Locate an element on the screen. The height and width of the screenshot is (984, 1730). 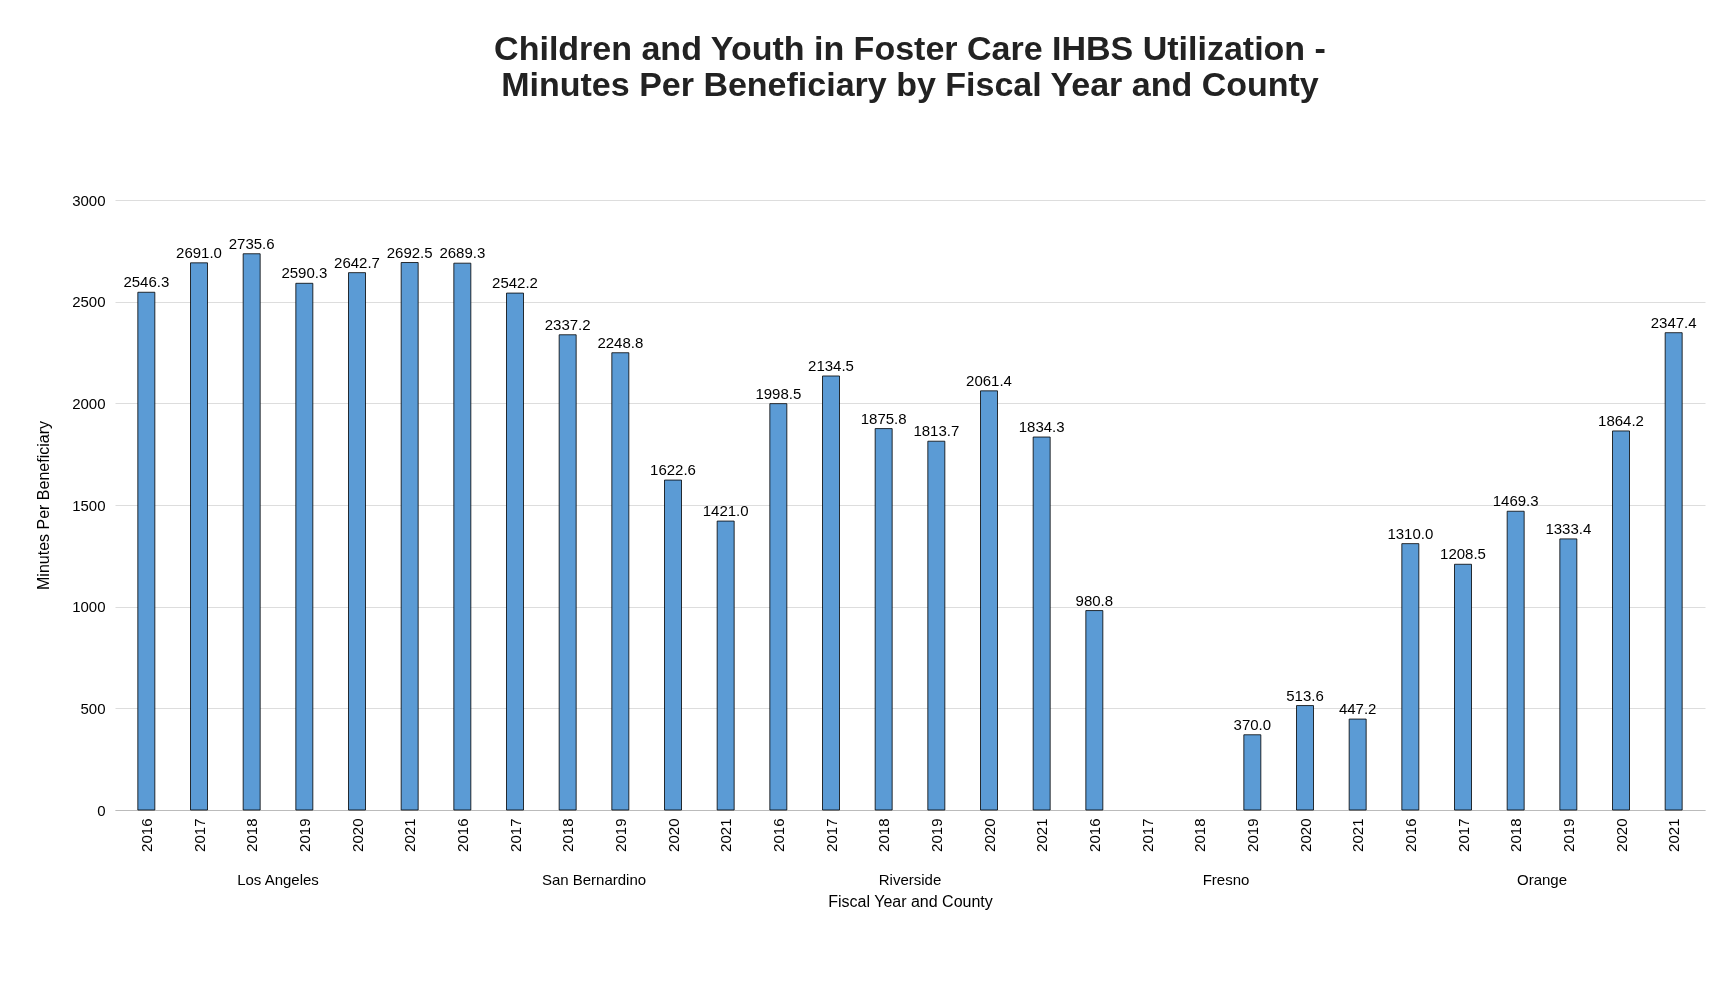
y-axis-title: Minutes Per Beneficiary is located at coordinates (44, 505).